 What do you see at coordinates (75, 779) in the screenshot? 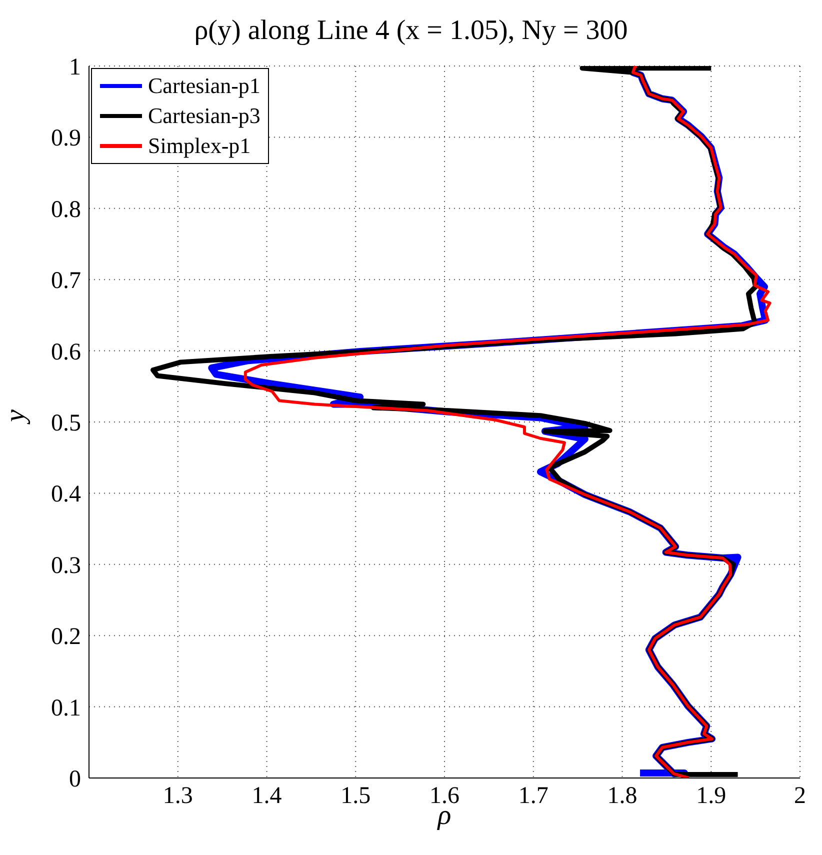
I see `y-tick-label: 0` at bounding box center [75, 779].